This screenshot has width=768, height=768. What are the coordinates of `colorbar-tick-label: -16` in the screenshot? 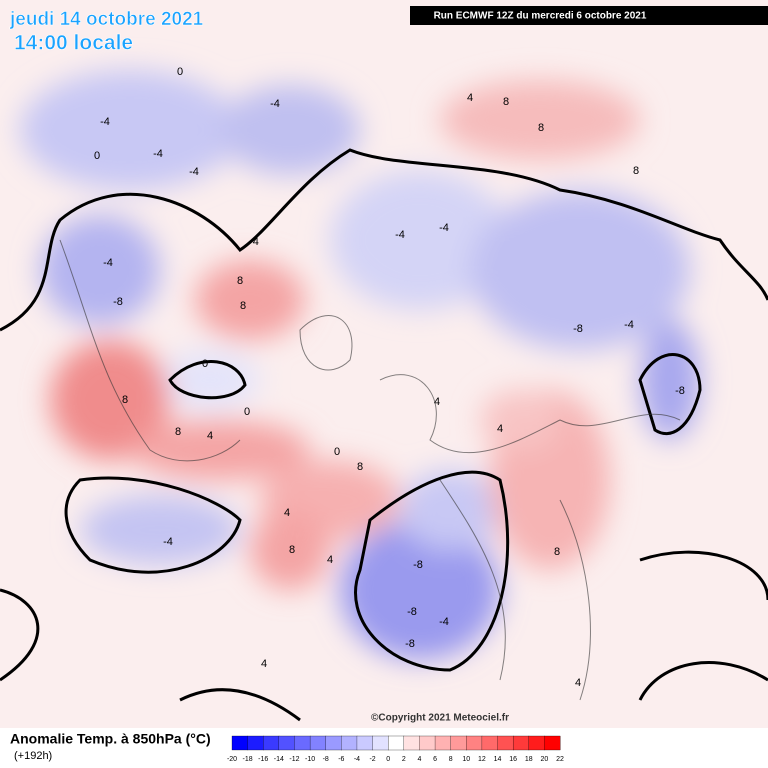 It's located at (263, 759).